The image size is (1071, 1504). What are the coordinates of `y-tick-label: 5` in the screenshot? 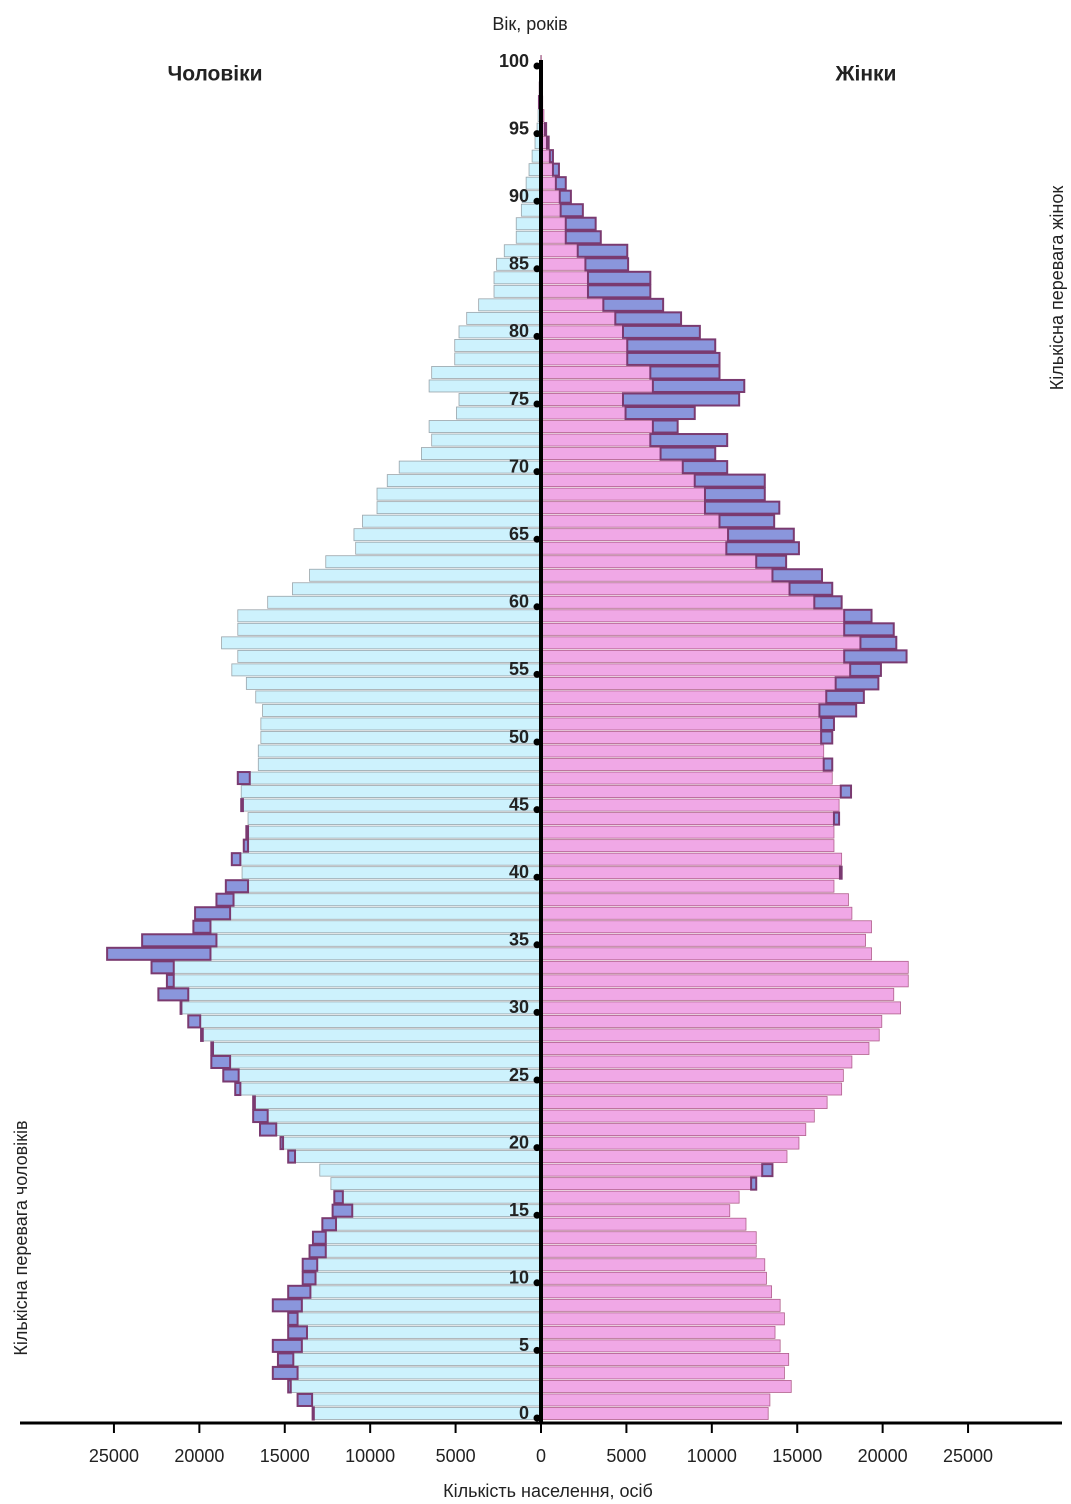 It's located at (524, 1345).